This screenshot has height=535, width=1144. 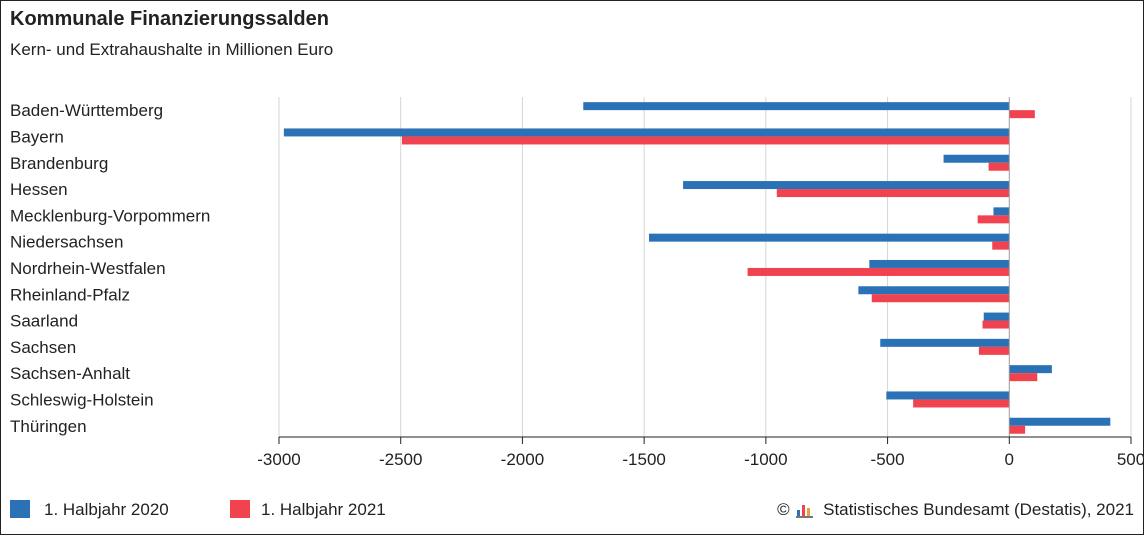 What do you see at coordinates (278, 459) in the screenshot?
I see `x-tick-label-0: -3000` at bounding box center [278, 459].